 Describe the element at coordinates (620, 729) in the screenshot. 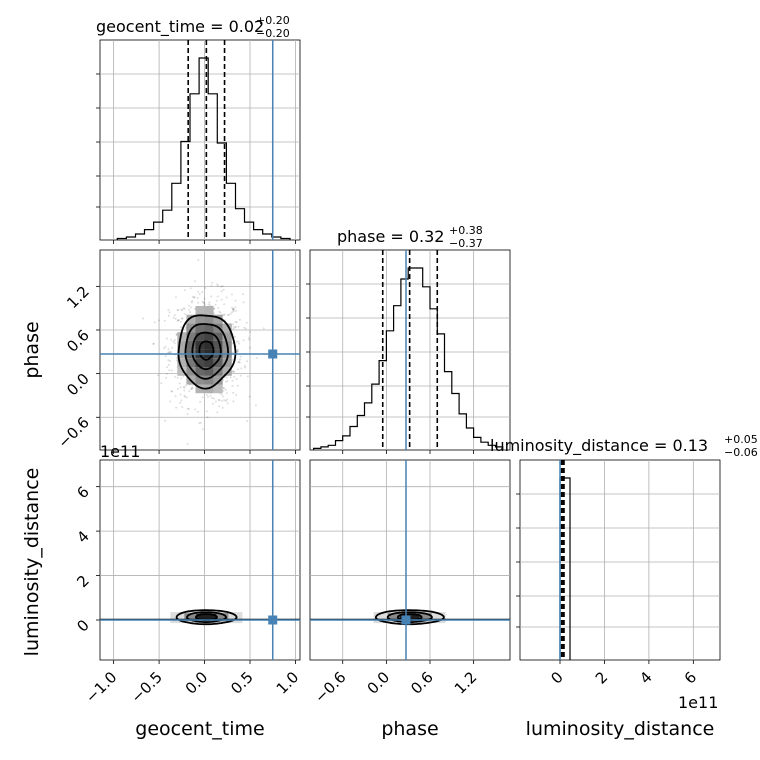

I see `xlabel-luminosity-distance: luminosity_distance` at that location.